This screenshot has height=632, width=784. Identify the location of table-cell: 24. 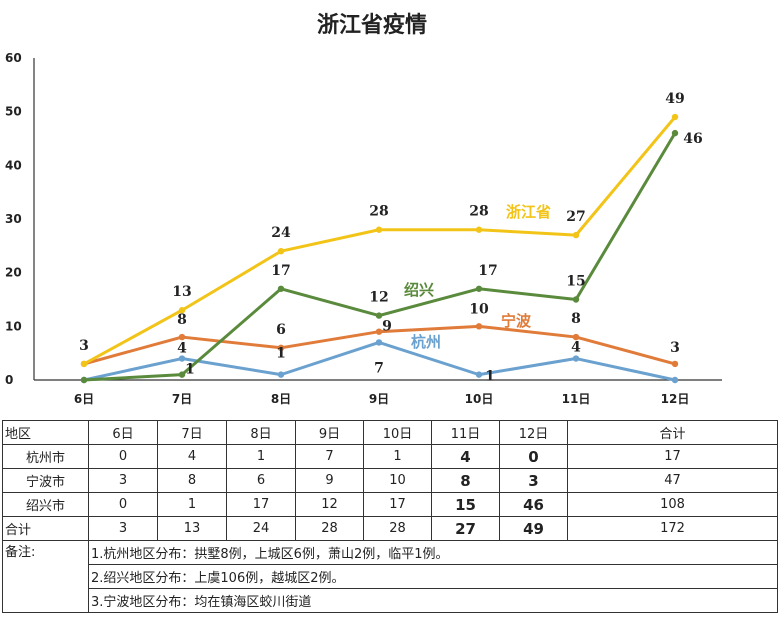
(261, 528).